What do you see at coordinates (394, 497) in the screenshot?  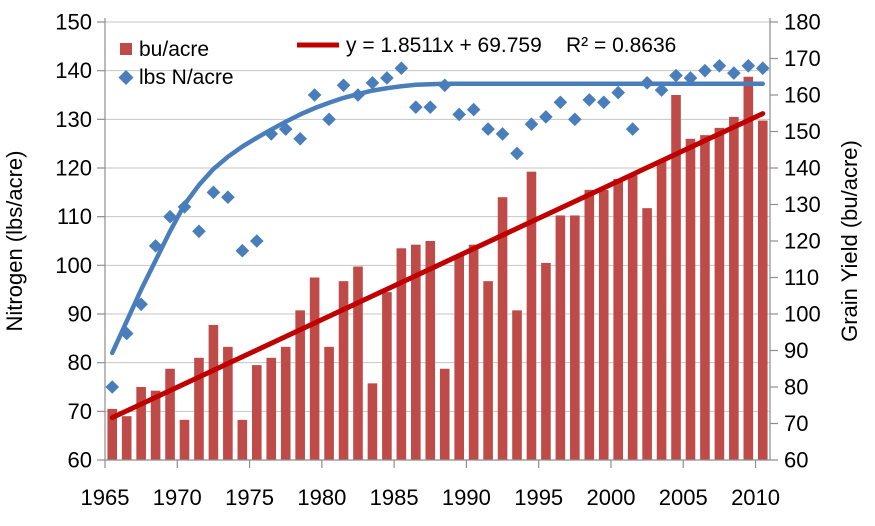 I see `x-tick-label: 1985` at bounding box center [394, 497].